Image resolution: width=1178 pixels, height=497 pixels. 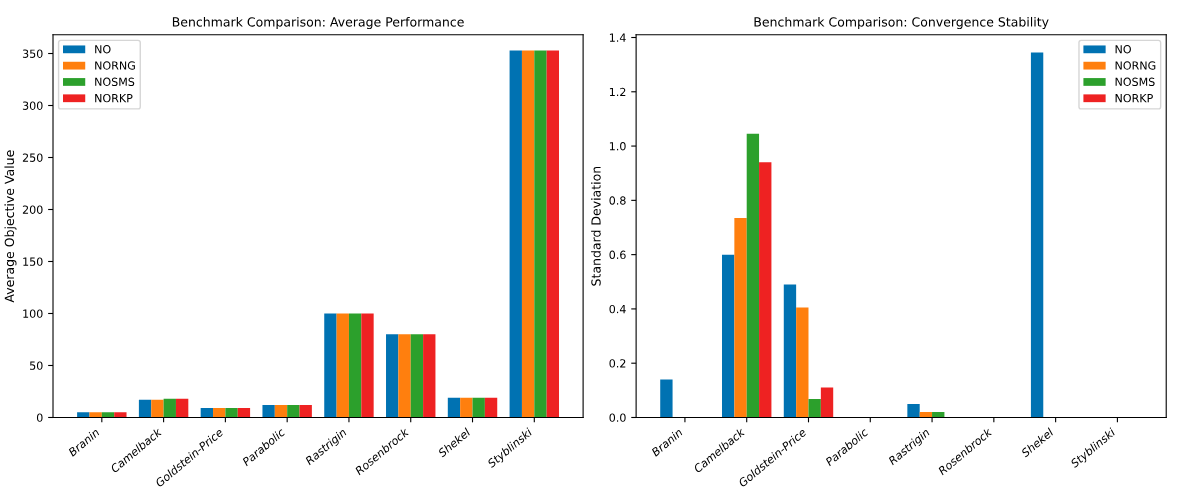 What do you see at coordinates (32, 105) in the screenshot?
I see `y-tick-label: 300` at bounding box center [32, 105].